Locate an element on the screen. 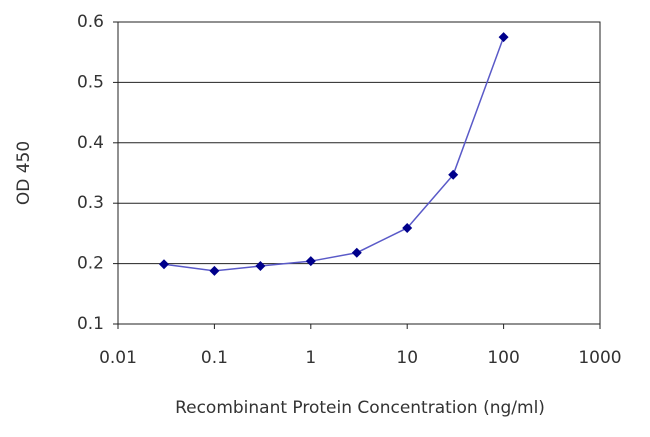 This screenshot has width=650, height=437. y-tick-label: 0.3 is located at coordinates (90, 203).